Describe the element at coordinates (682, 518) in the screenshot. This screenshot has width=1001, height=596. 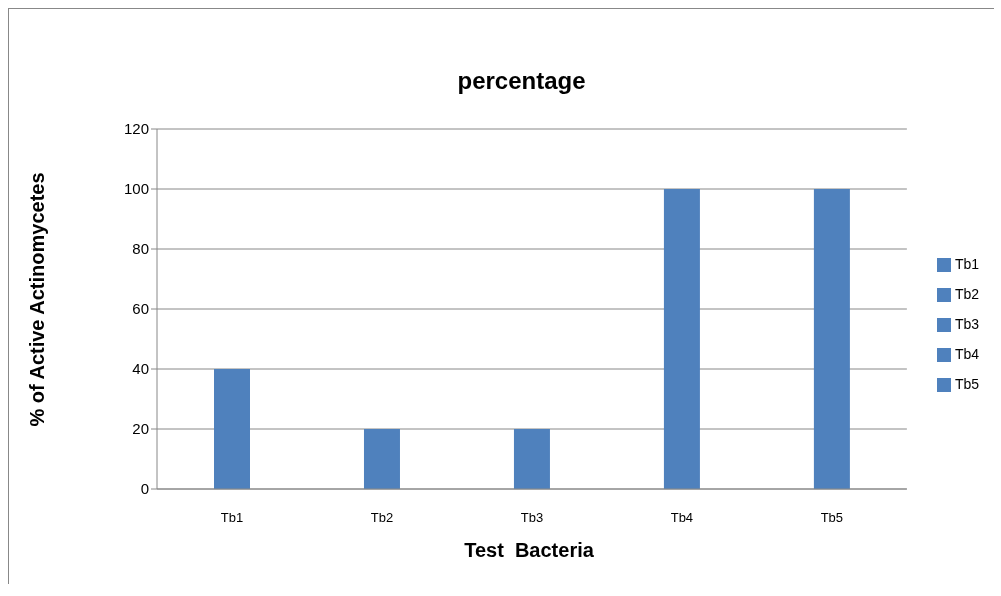
I see `x-tick-label: Tb4` at that location.